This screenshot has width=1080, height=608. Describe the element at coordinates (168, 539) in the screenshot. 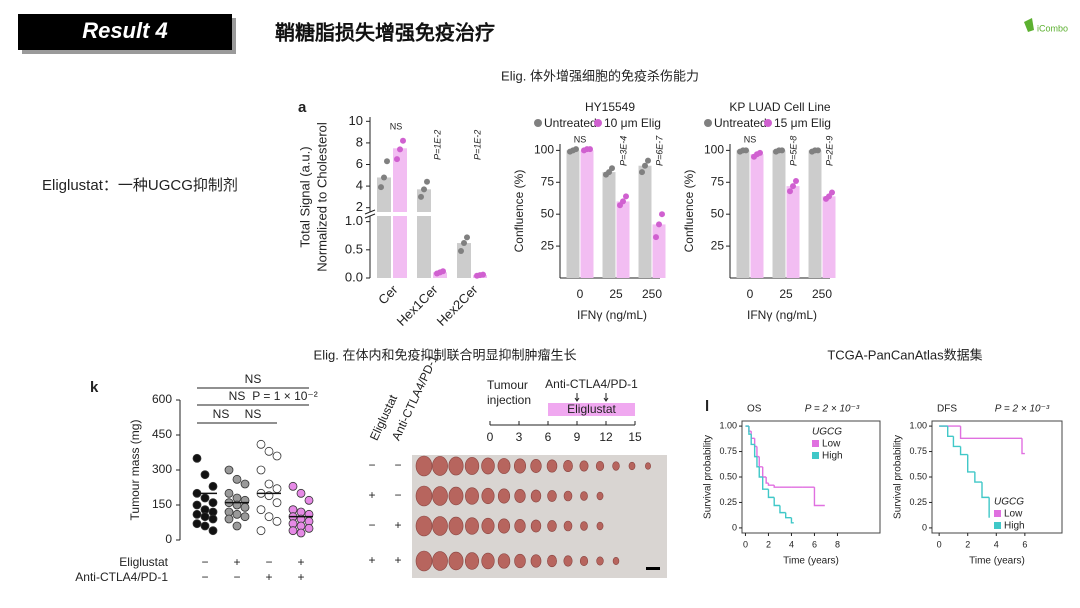

I see `y-tick-label: 0` at that location.